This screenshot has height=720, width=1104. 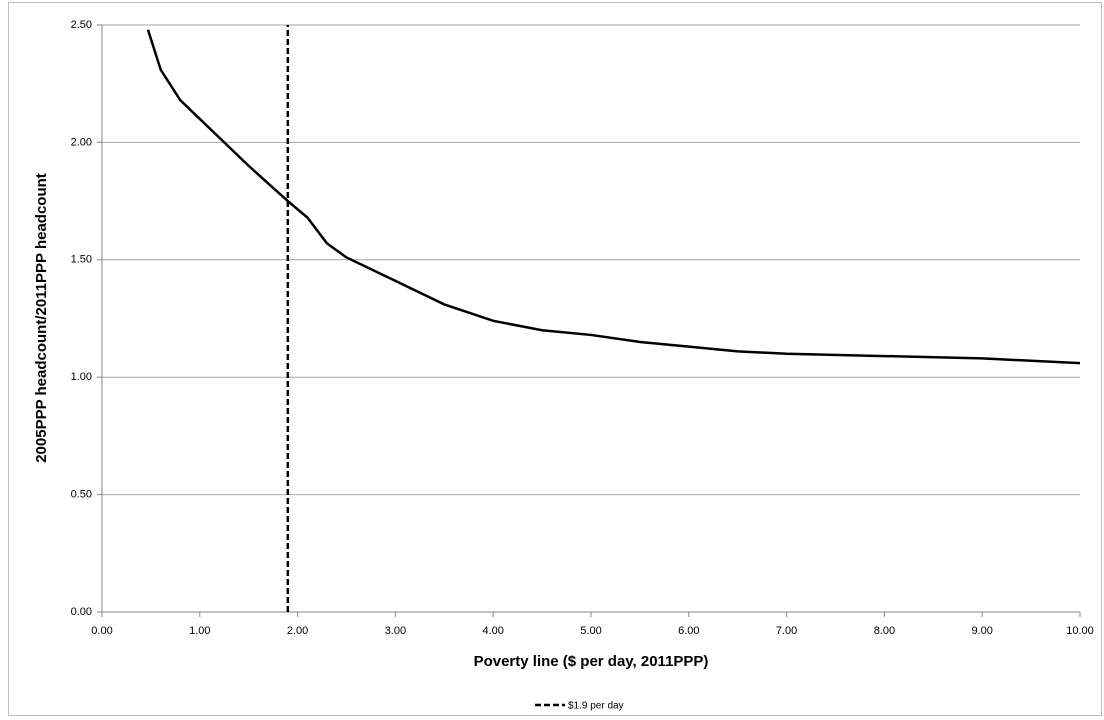 What do you see at coordinates (199, 631) in the screenshot?
I see `x-tick-label: 1.00` at bounding box center [199, 631].